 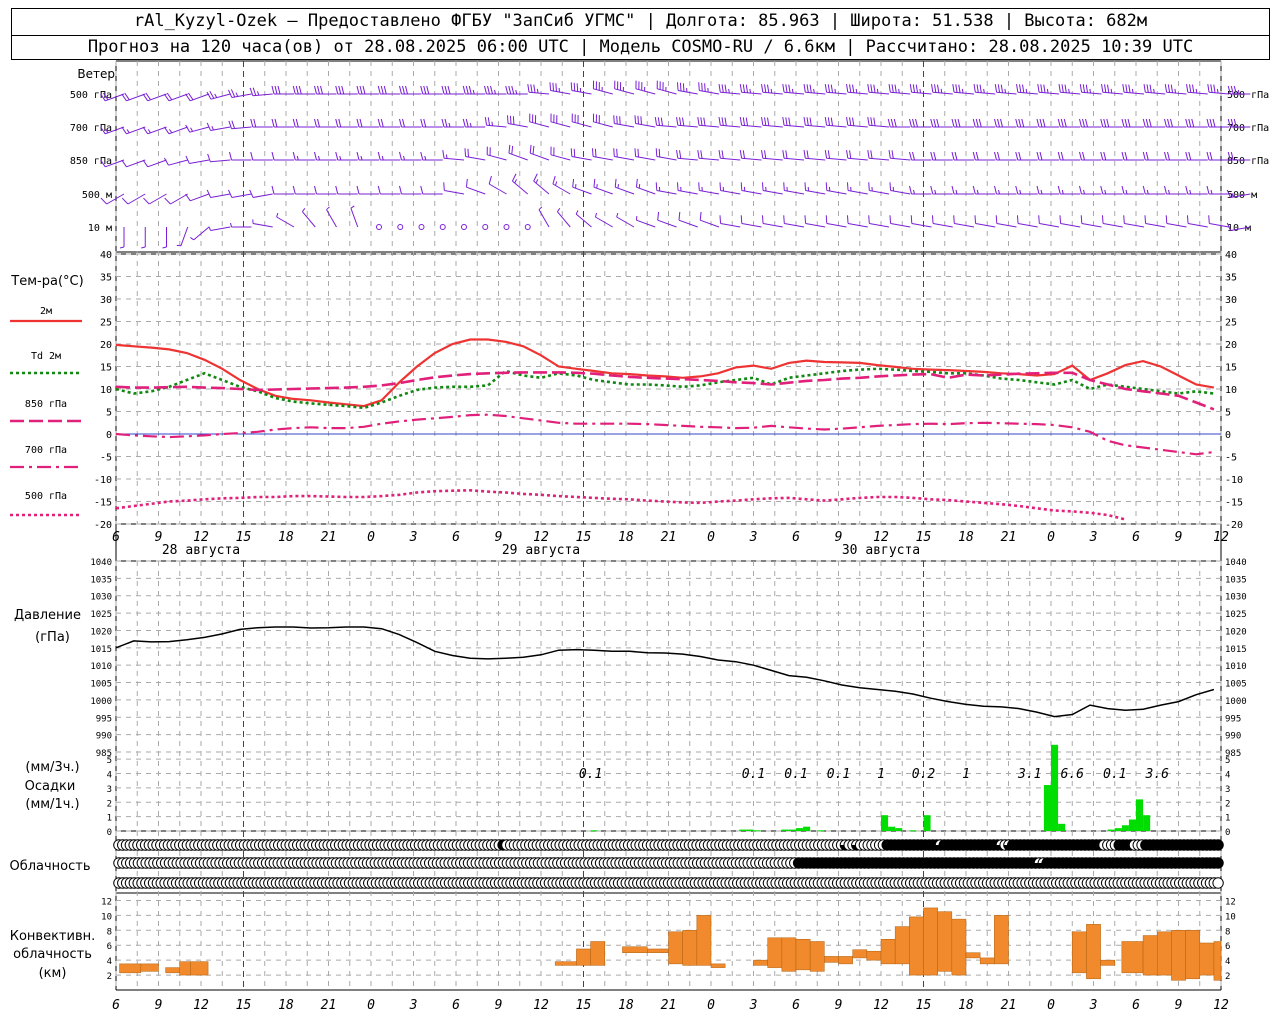 I want to click on conv-xtick: 0, so click(x=371, y=1005).